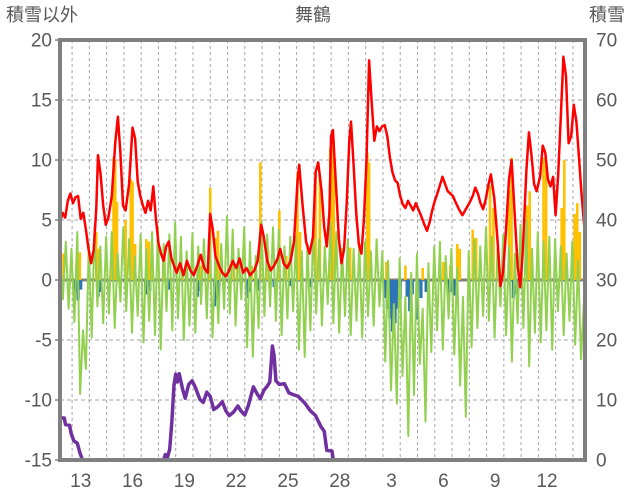 This screenshot has width=636, height=501. Describe the element at coordinates (546, 481) in the screenshot. I see `axis-tick-label: 12` at that location.